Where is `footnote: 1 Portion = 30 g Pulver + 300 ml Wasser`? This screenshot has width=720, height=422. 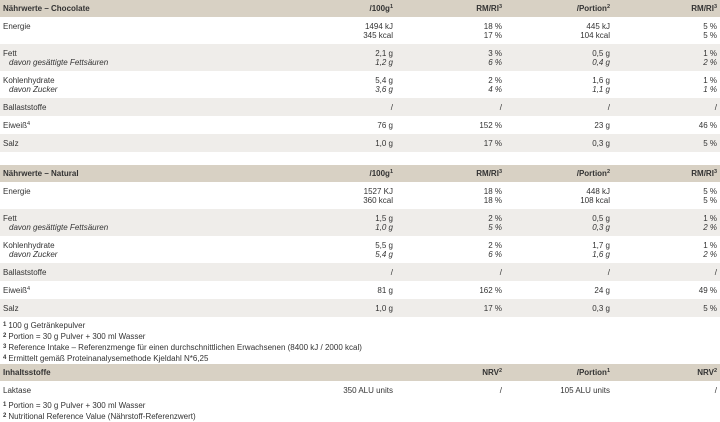 footnote: 1 Portion = 30 g Pulver + 300 ml Wasser is located at coordinates (74, 405).